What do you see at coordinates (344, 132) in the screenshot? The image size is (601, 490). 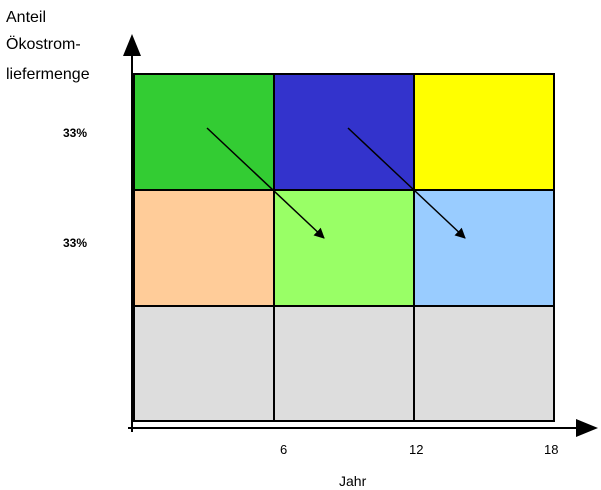 I see `grid-cell-r1-c2` at bounding box center [344, 132].